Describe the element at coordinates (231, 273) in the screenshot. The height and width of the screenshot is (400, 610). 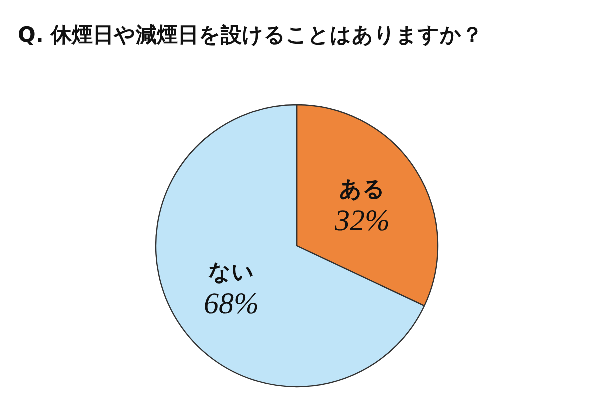
I see `slice-label: ない` at that location.